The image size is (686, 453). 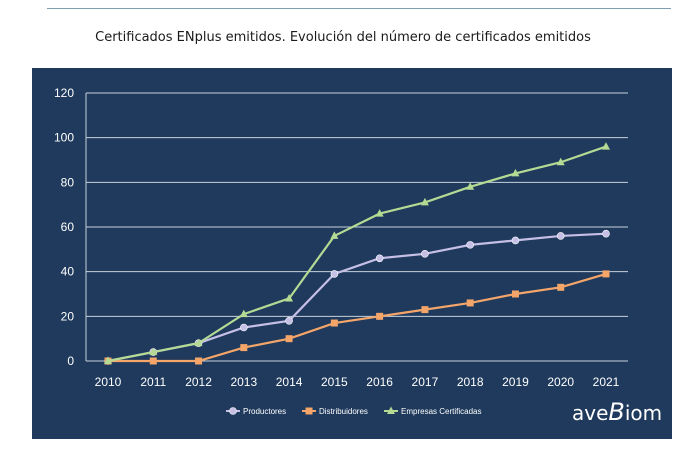 What do you see at coordinates (357, 317) in the screenshot?
I see `series-line-distribuidores` at bounding box center [357, 317].